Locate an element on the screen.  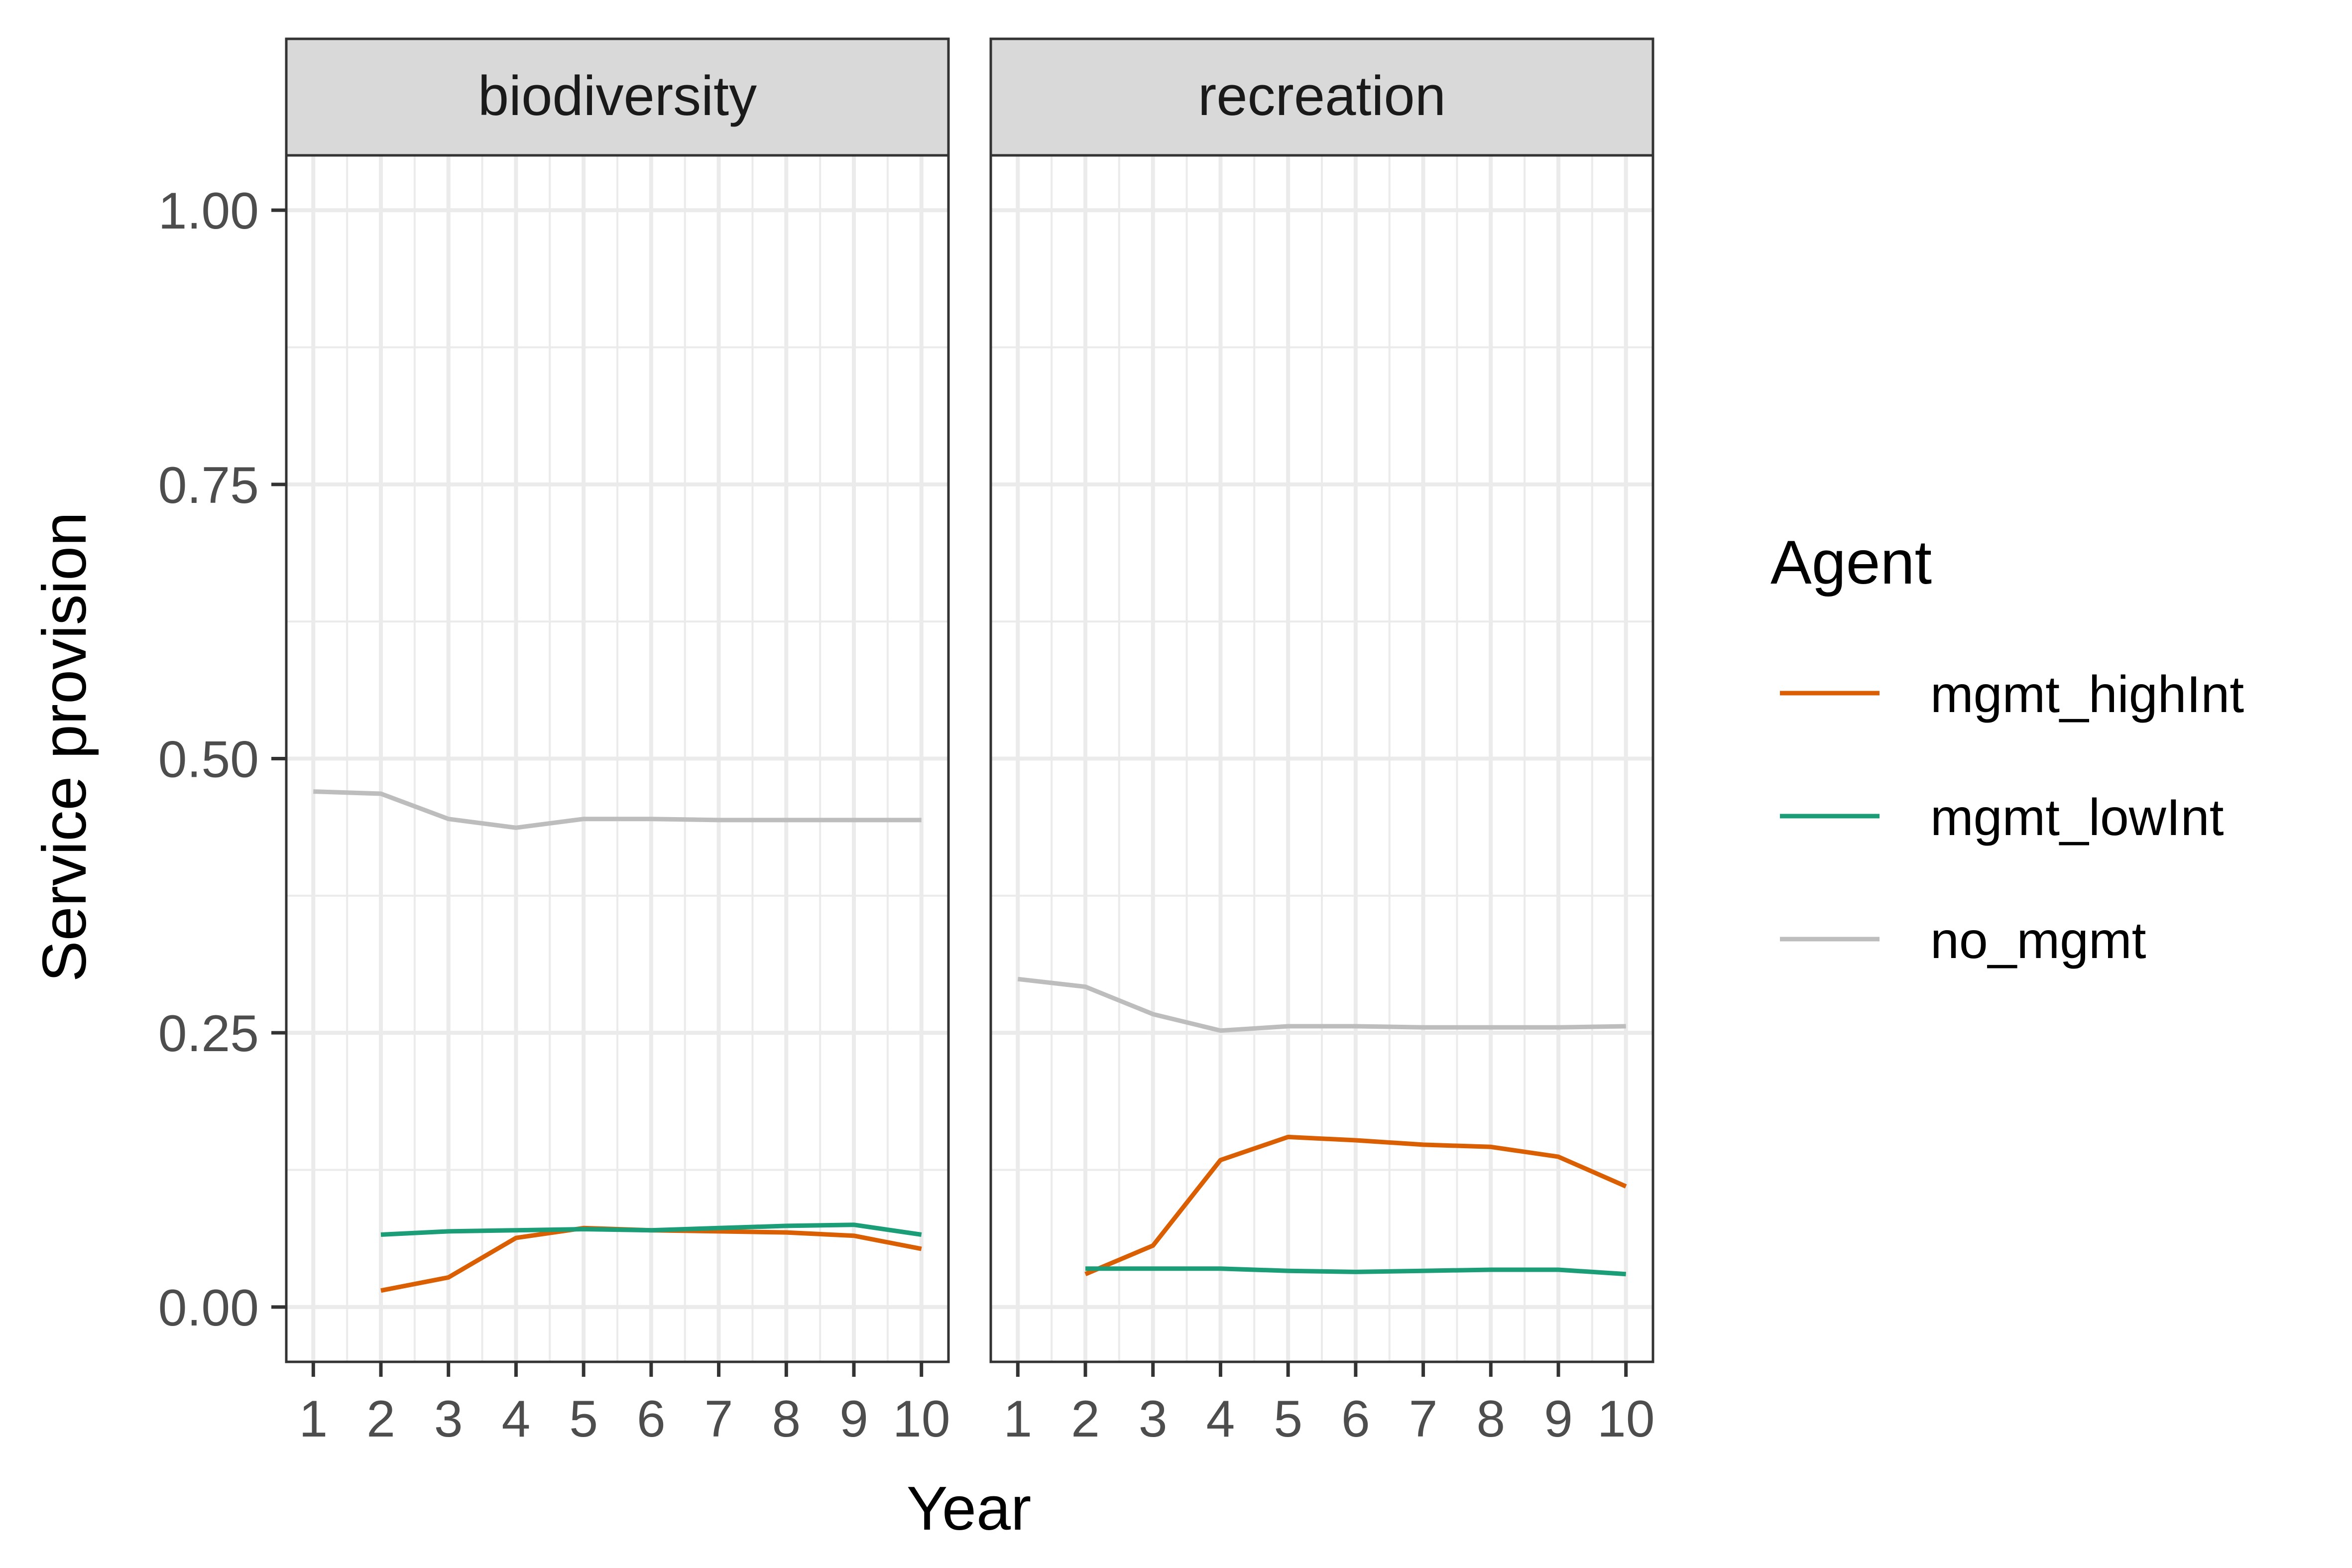
y-tick-label: 0.25 is located at coordinates (208, 1034).